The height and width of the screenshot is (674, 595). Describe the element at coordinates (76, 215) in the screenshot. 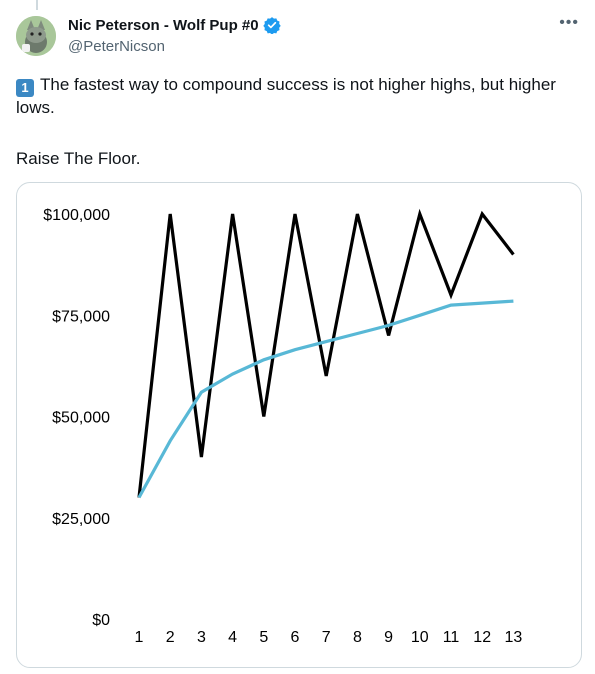

I see `y-tick-label: $100,000` at that location.